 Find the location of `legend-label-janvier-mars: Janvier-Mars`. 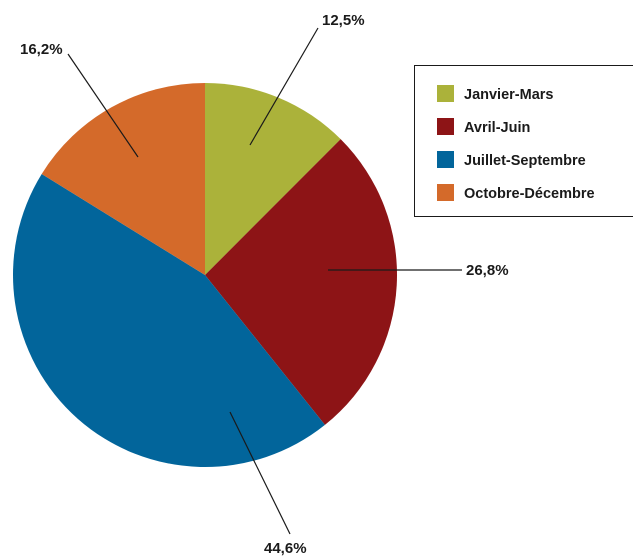

legend-label-janvier-mars: Janvier-Mars is located at coordinates (508, 95).